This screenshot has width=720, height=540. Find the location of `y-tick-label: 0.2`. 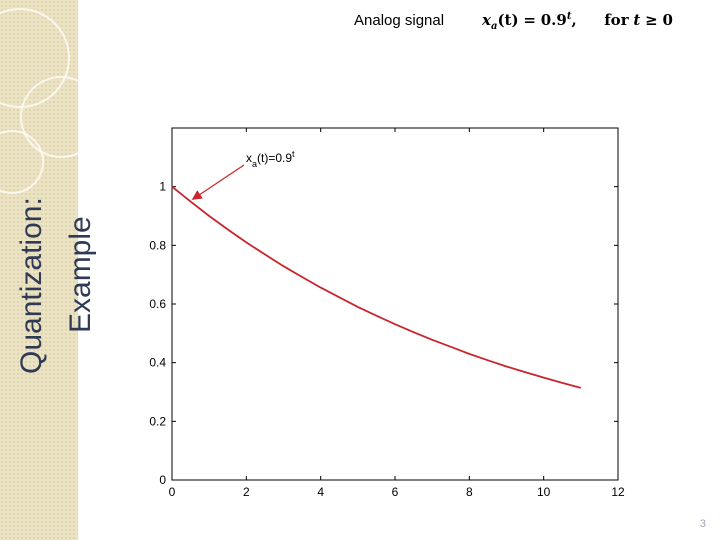

y-tick-label: 0.2 is located at coordinates (157, 421).